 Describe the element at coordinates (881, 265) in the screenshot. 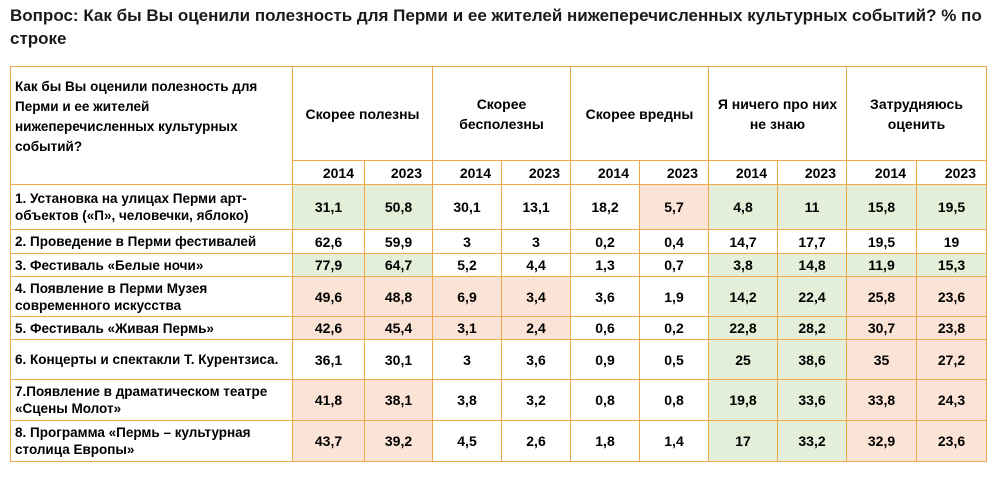

I see `value-cell: 11,9` at that location.